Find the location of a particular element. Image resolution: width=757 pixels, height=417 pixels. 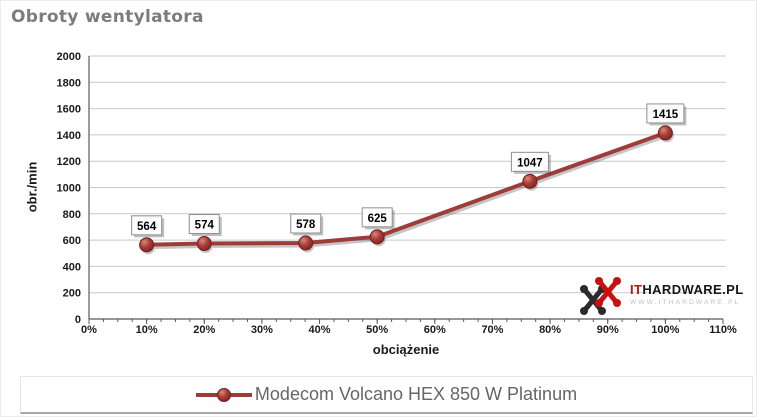

data-label: 574 is located at coordinates (205, 225).